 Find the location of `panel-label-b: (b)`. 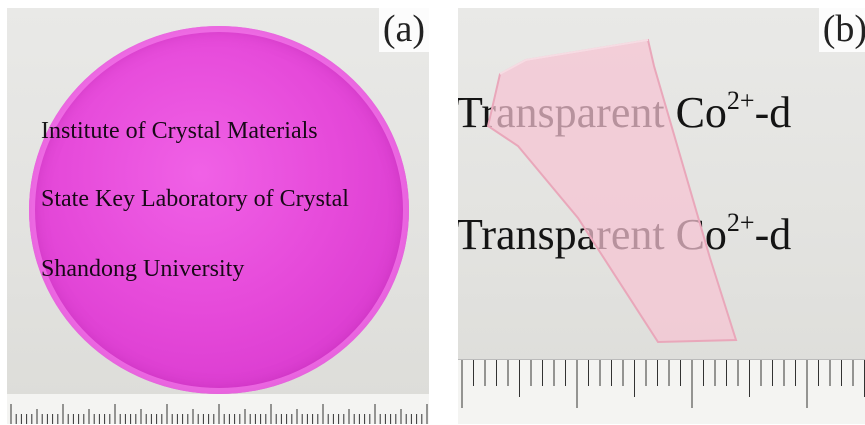

panel-label-b: (b) is located at coordinates (841, 30).